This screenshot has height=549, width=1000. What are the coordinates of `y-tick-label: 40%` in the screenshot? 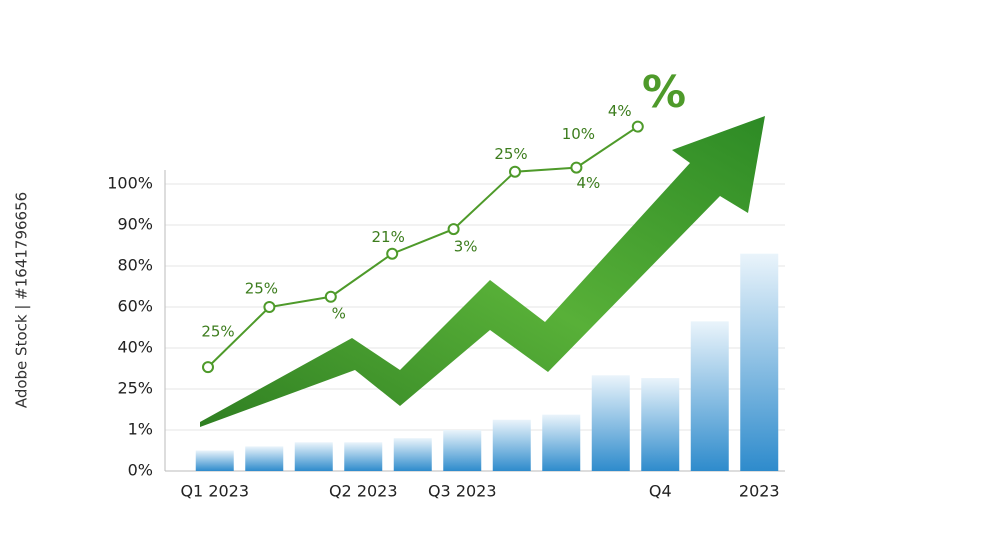 It's located at (135, 347).